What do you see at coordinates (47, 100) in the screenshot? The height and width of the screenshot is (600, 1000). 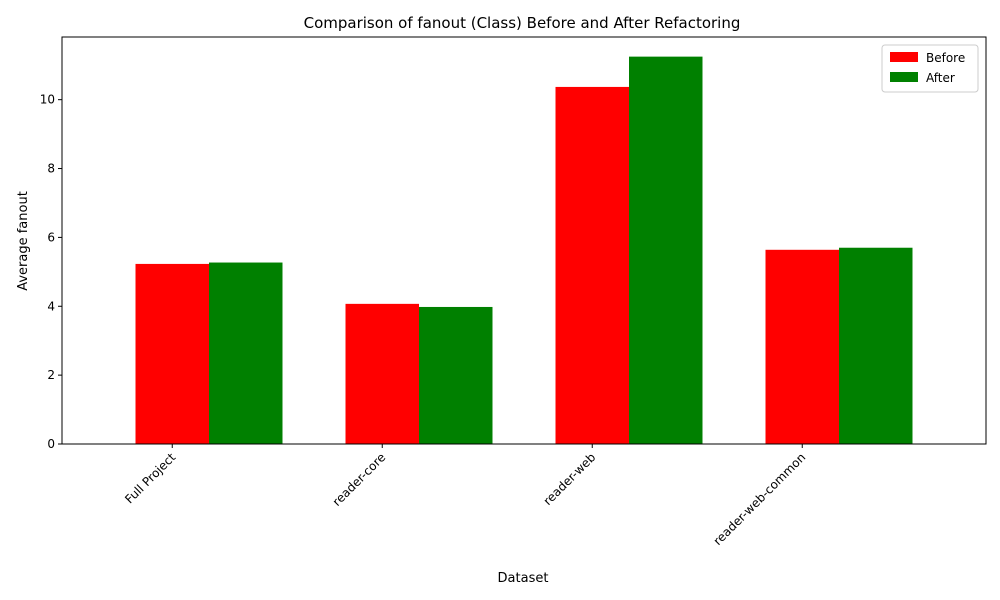 I see `y-tick-label: 10` at bounding box center [47, 100].